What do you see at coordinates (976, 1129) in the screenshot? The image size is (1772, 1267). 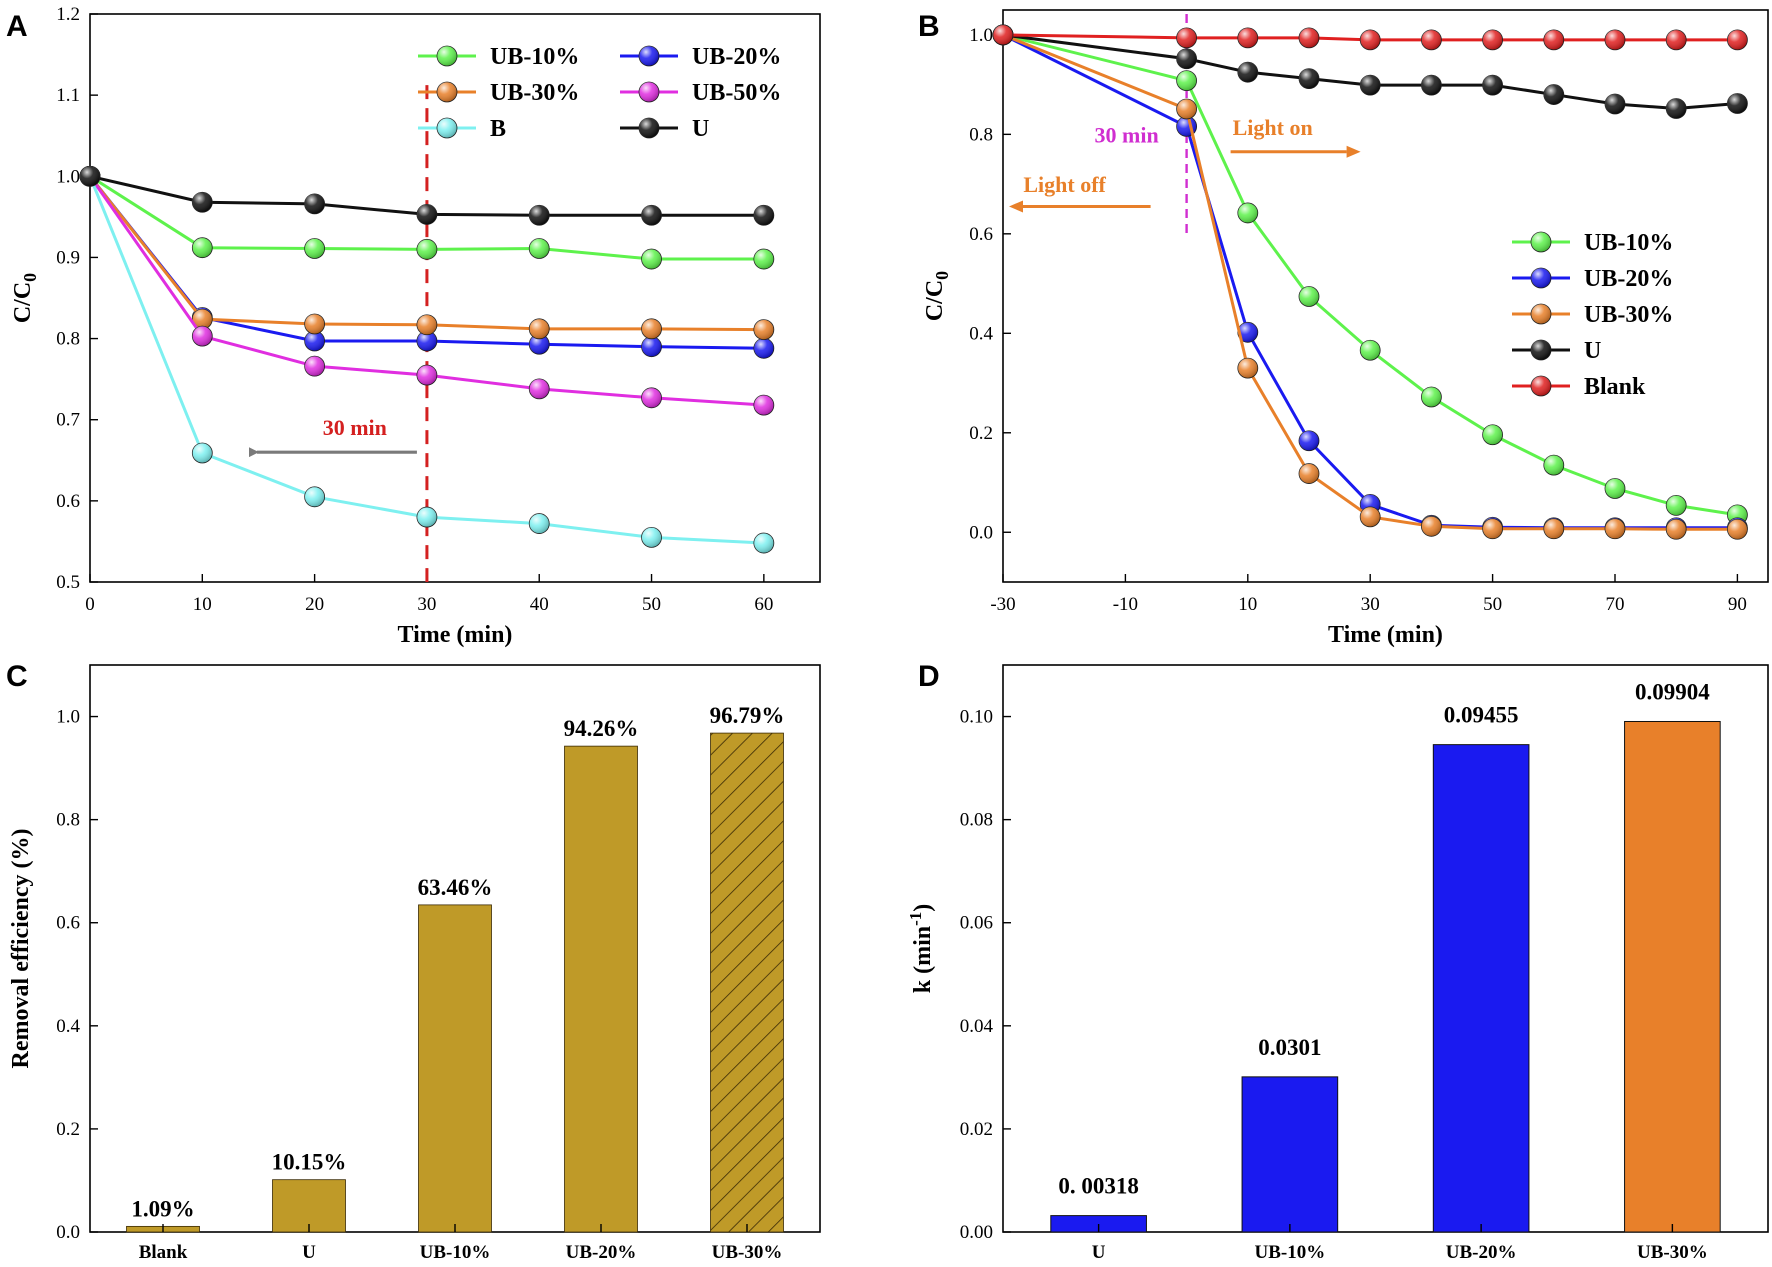 I see `panel-d-ytick-label: 0.02` at bounding box center [976, 1129].